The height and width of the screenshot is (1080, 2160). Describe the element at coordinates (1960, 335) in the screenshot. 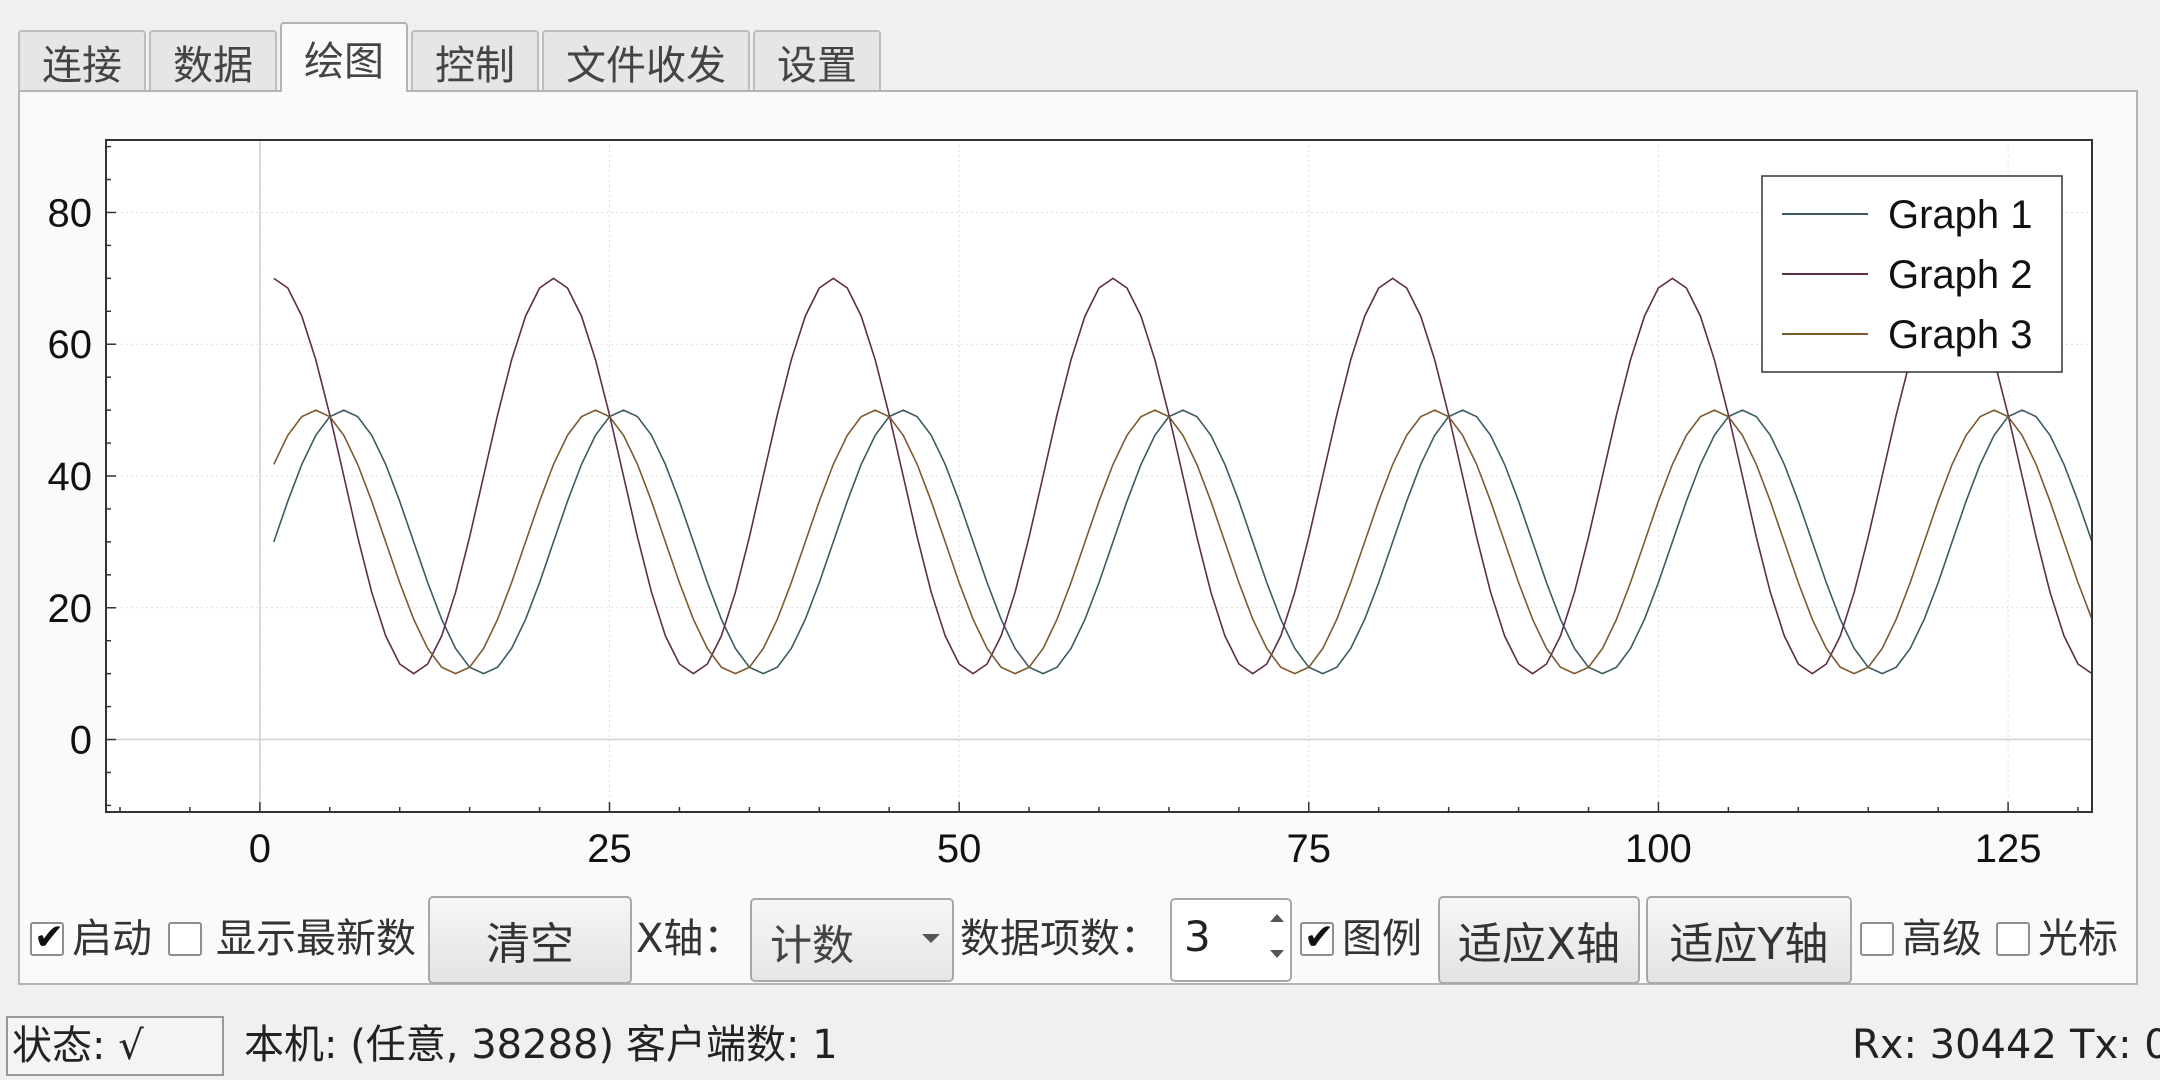

I see `legend-entry-3: Graph 3` at that location.